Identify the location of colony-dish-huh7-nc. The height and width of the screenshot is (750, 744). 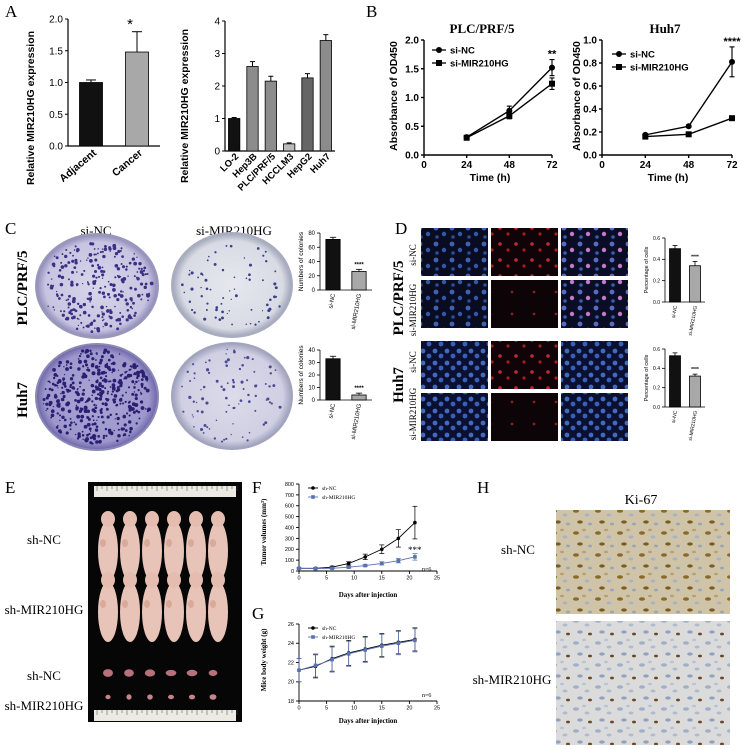
(97, 397).